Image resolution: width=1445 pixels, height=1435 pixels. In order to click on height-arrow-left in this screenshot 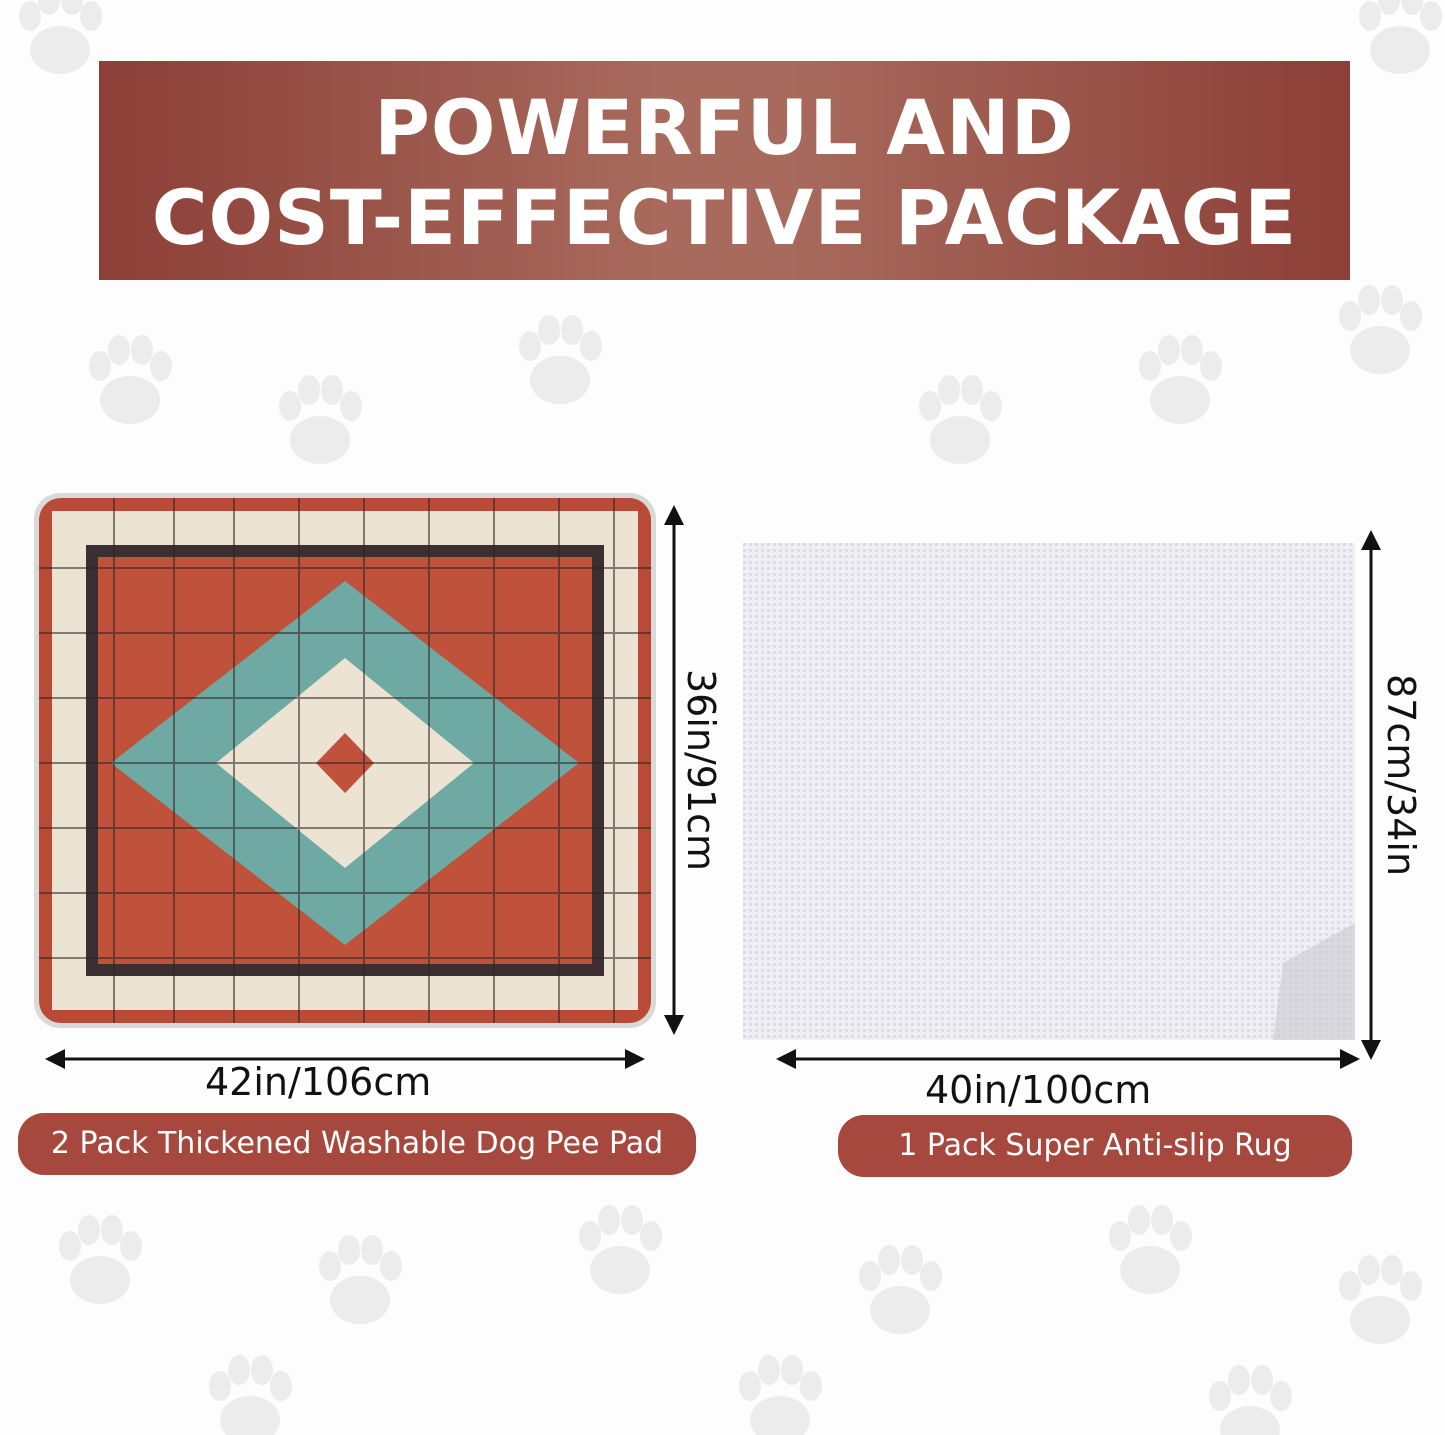, I will do `click(674, 770)`.